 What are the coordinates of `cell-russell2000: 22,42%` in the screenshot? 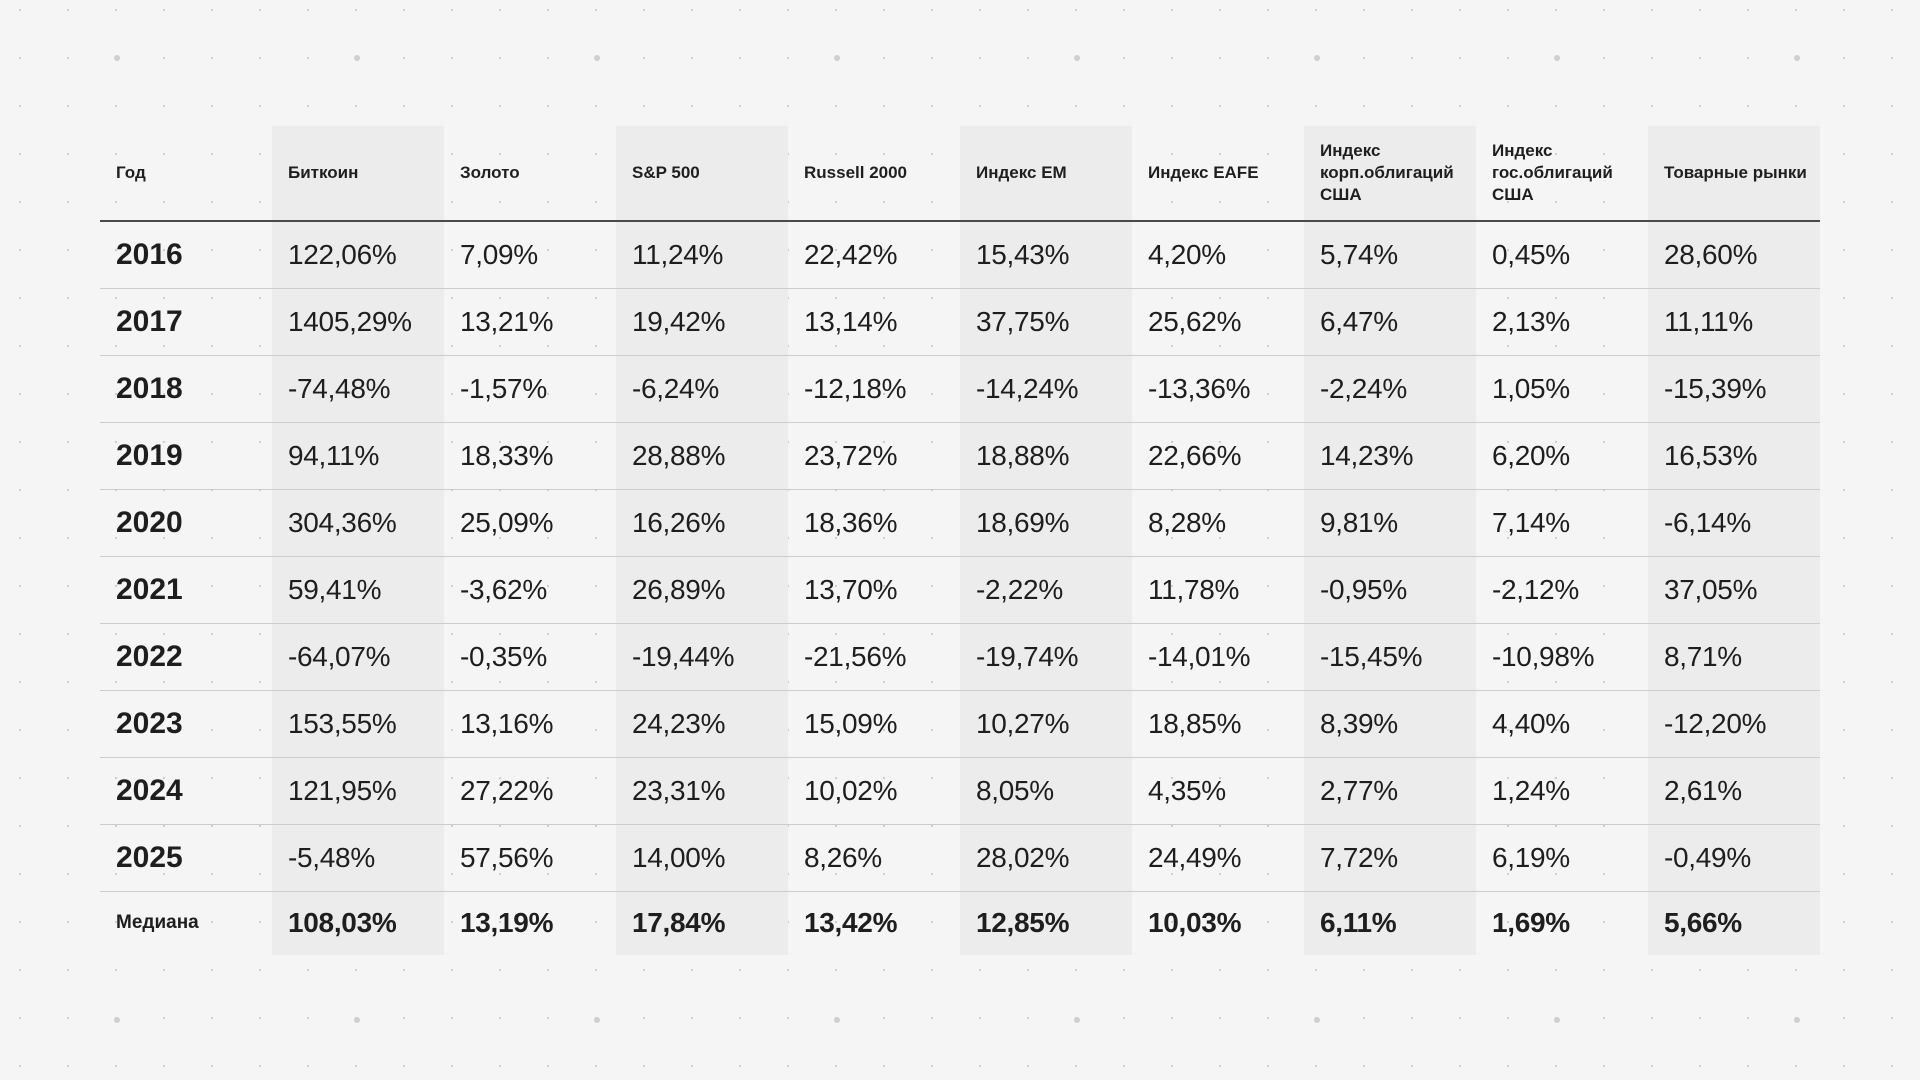 It's located at (874, 255).